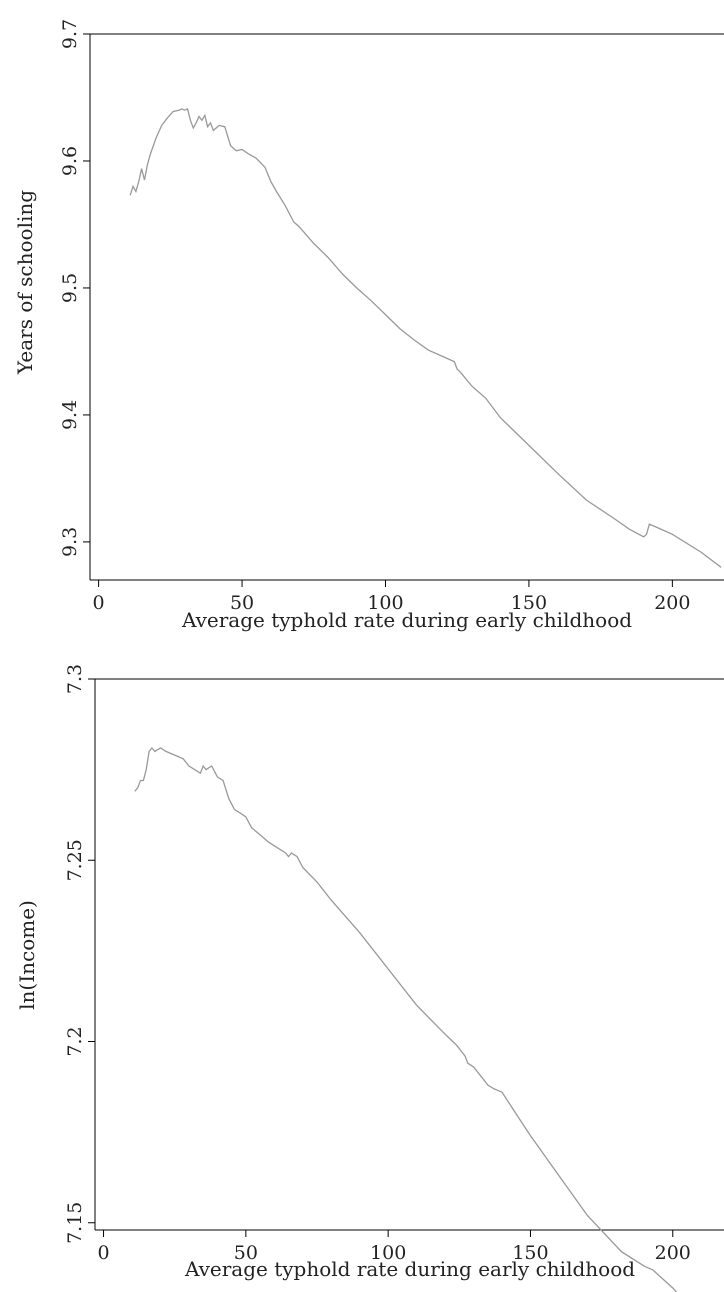  I want to click on y-axis-ticks: 9.3 9.4 9.5 9.6 9.7, so click(74, 288).